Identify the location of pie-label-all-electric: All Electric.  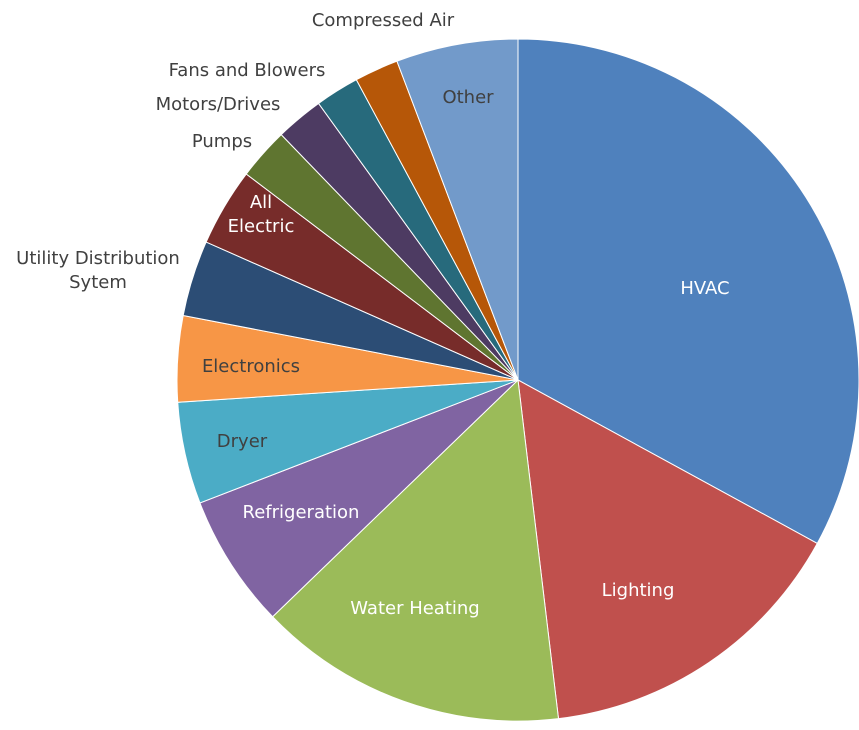
(261, 214).